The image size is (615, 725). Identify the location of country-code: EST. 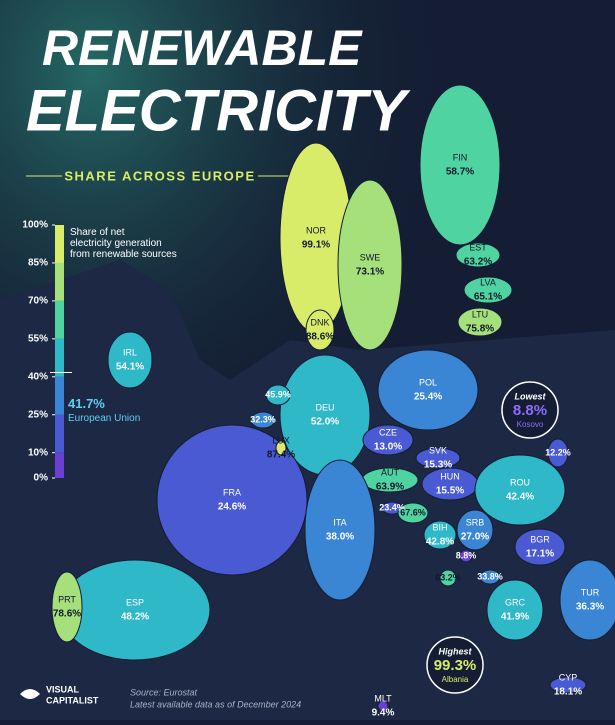
(478, 247).